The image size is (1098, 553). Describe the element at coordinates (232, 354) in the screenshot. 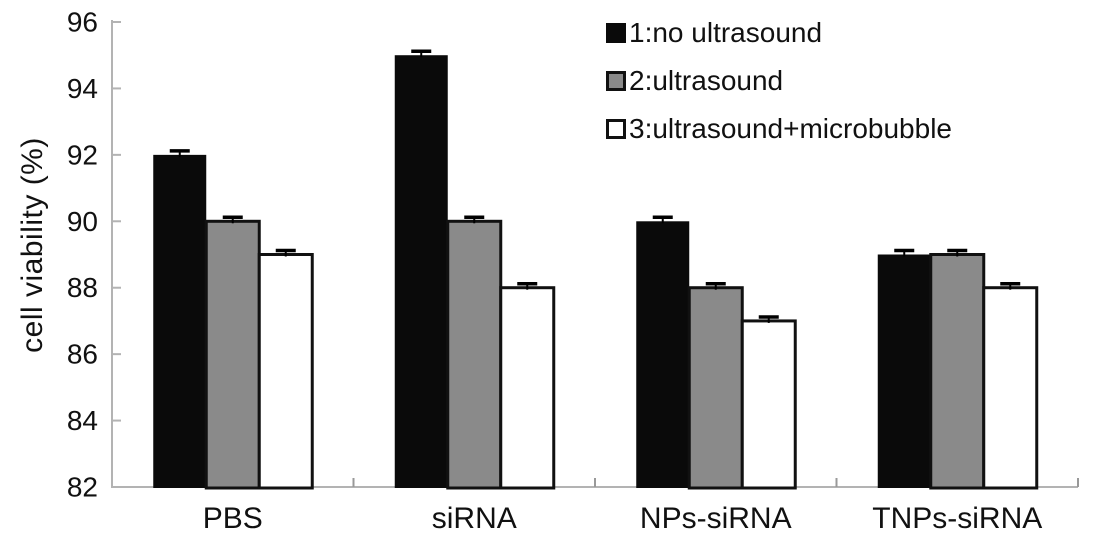

I see `bar-pbs-s2` at that location.